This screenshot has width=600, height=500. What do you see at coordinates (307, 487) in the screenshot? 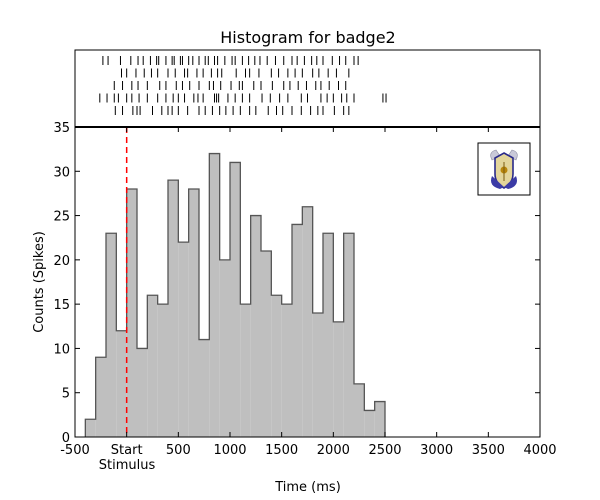
I see `x-axis-label: Time (ms)` at bounding box center [307, 487].